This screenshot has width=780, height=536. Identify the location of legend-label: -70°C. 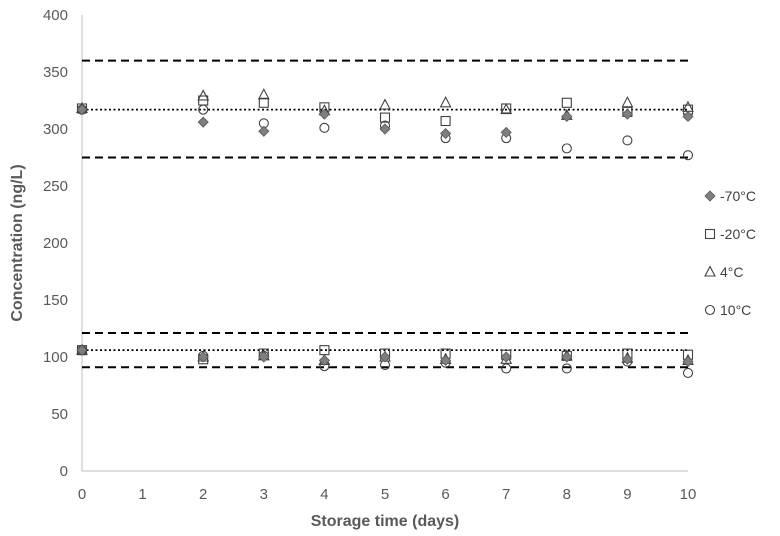
(738, 196).